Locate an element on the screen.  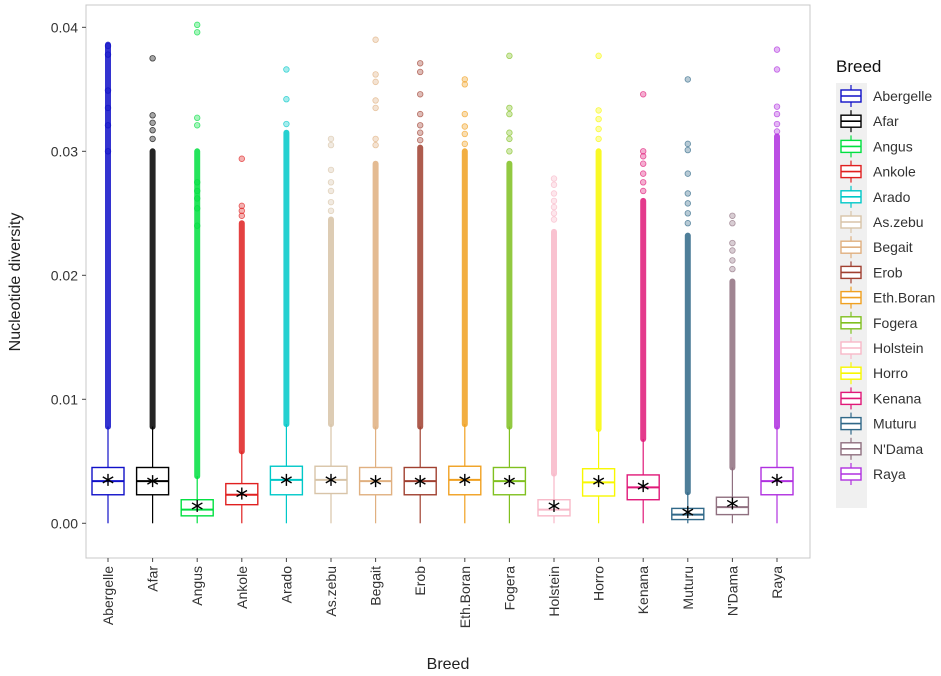
x-tick-label: Fogera is located at coordinates (509, 588).